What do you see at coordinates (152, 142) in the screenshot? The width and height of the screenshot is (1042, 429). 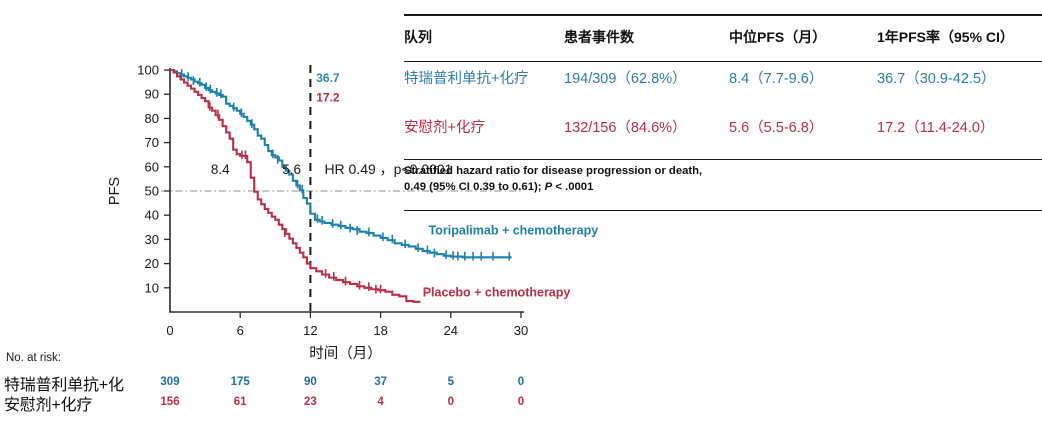 I see `y-tick-label: 70` at bounding box center [152, 142].